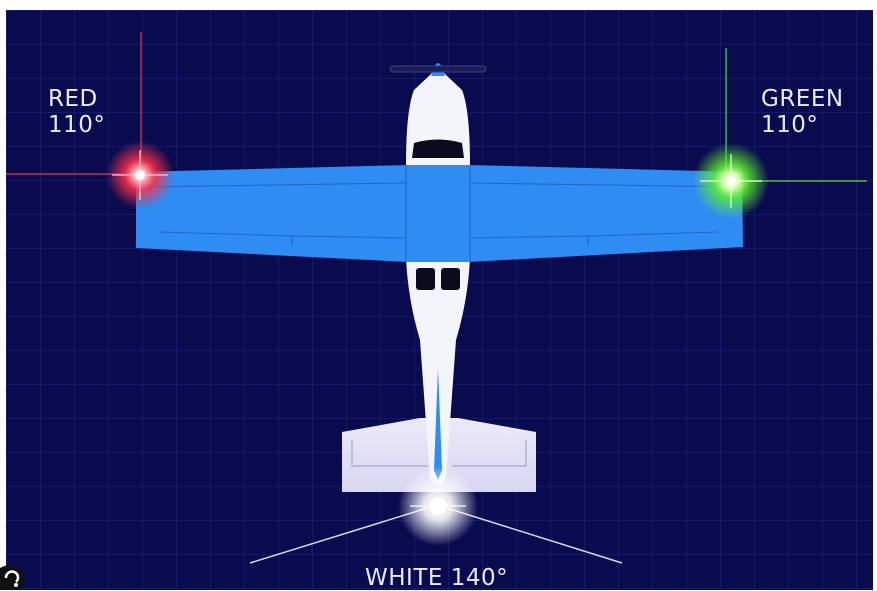  I want to click on green-label-name: GREEN, so click(802, 99).